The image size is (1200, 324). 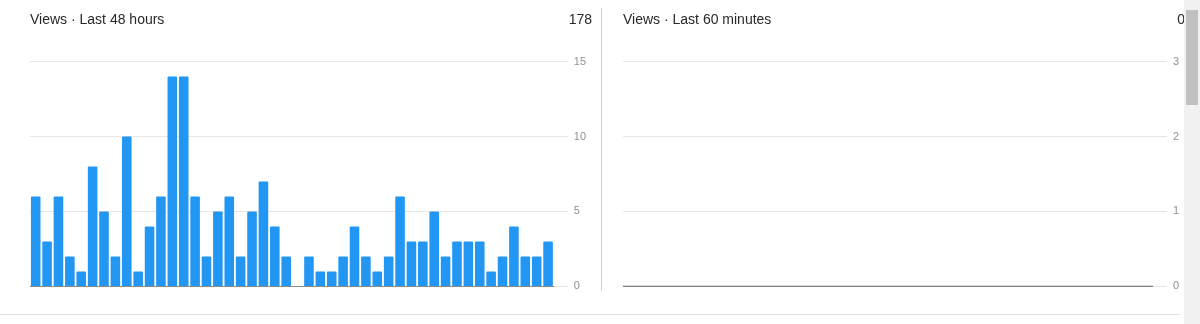 What do you see at coordinates (697, 19) in the screenshot?
I see `chart-title: Views · Last 60 minutes` at bounding box center [697, 19].